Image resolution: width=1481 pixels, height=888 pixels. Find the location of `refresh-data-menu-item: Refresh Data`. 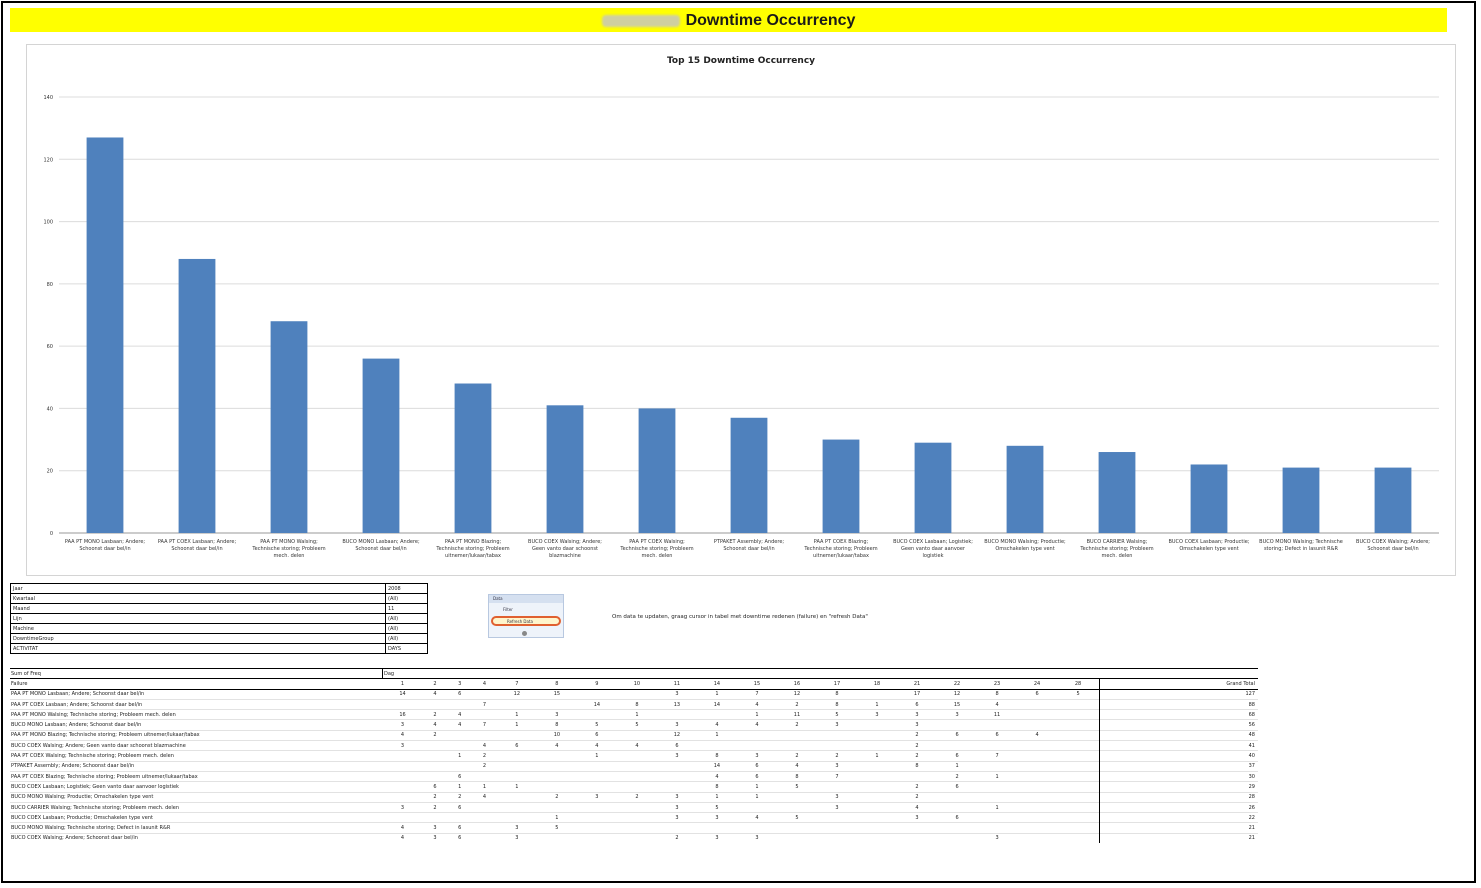

refresh-data-menu-item: Refresh Data is located at coordinates (526, 621).